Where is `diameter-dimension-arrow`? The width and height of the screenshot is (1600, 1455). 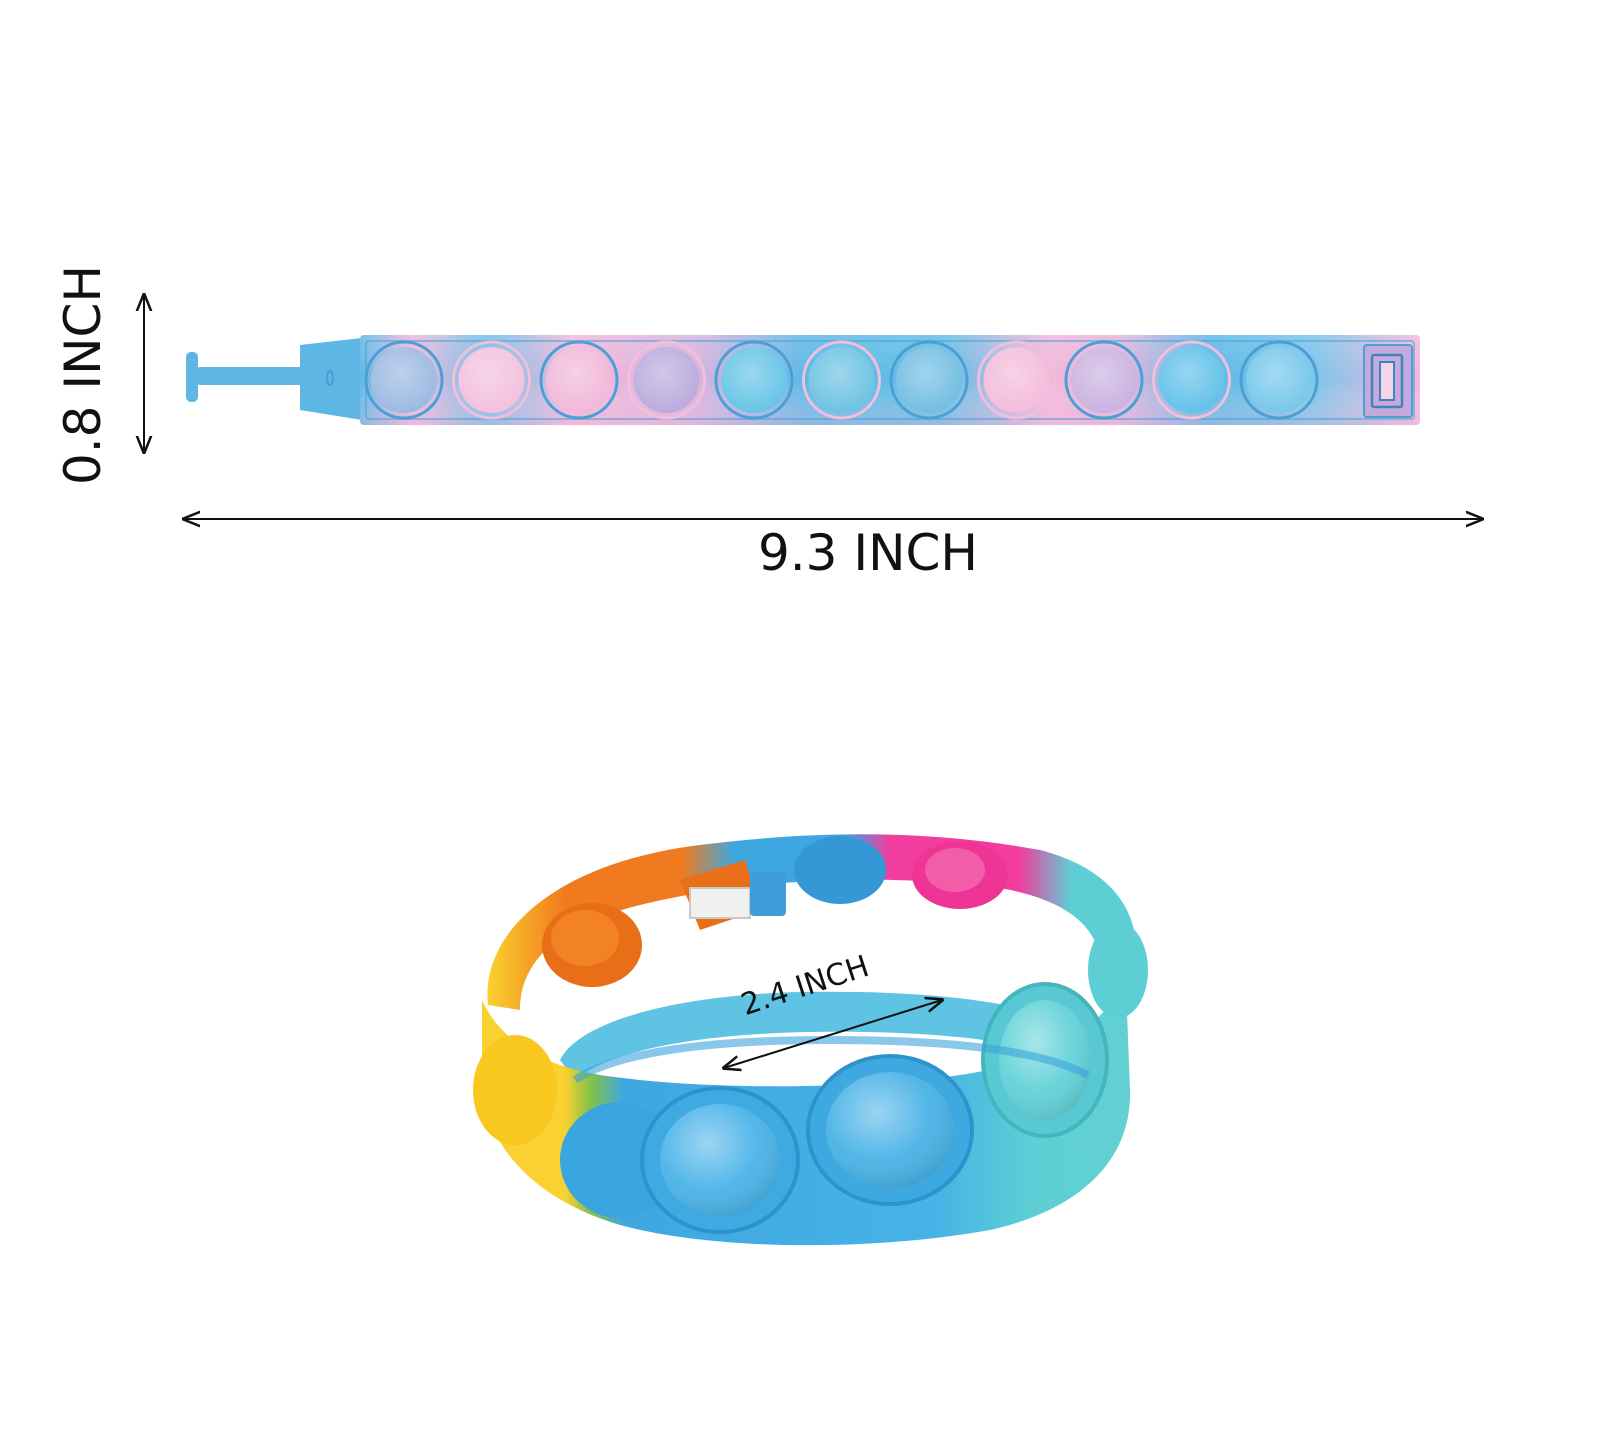 diameter-dimension-arrow is located at coordinates (833, 1034).